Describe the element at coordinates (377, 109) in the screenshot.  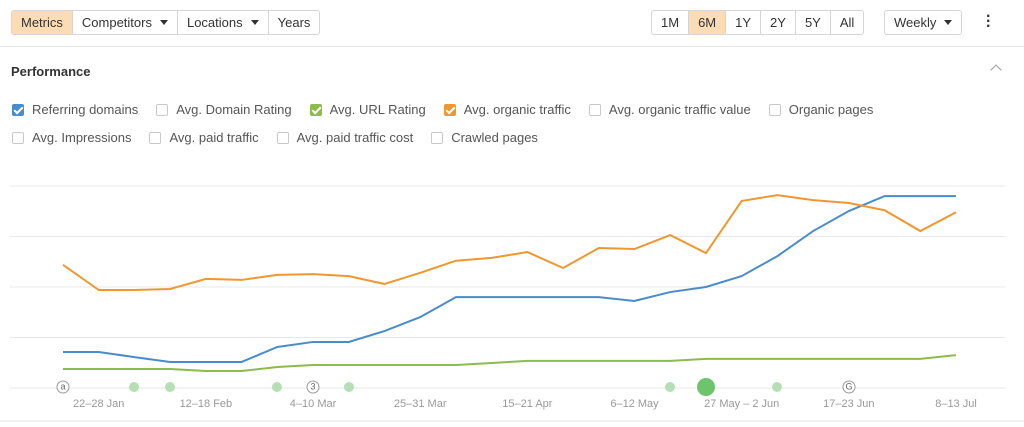
I see `legend-label: Avg. URL Rating` at that location.